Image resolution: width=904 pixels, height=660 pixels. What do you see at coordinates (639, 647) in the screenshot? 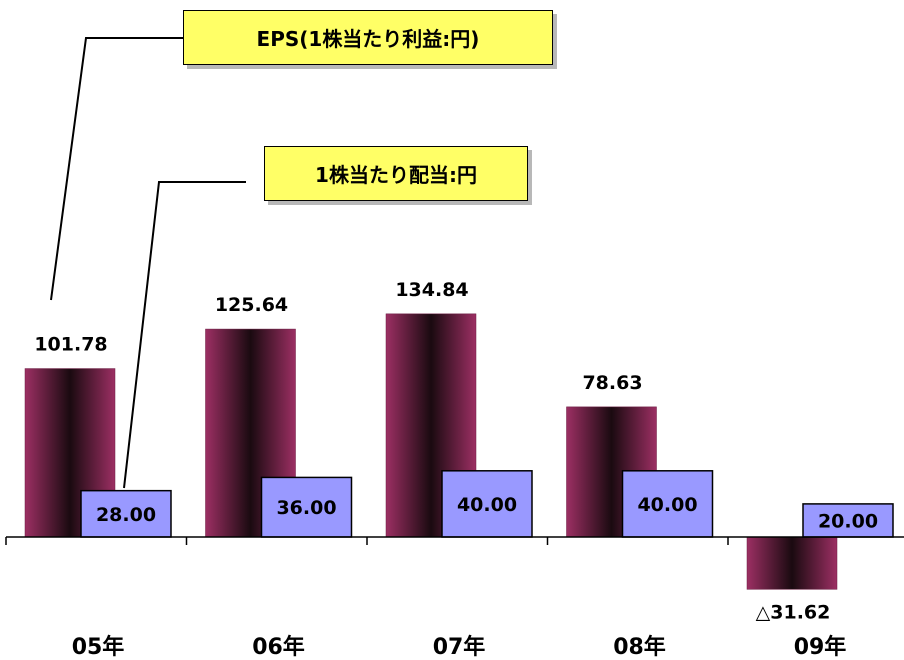
I see `category-label: 08年` at bounding box center [639, 647].